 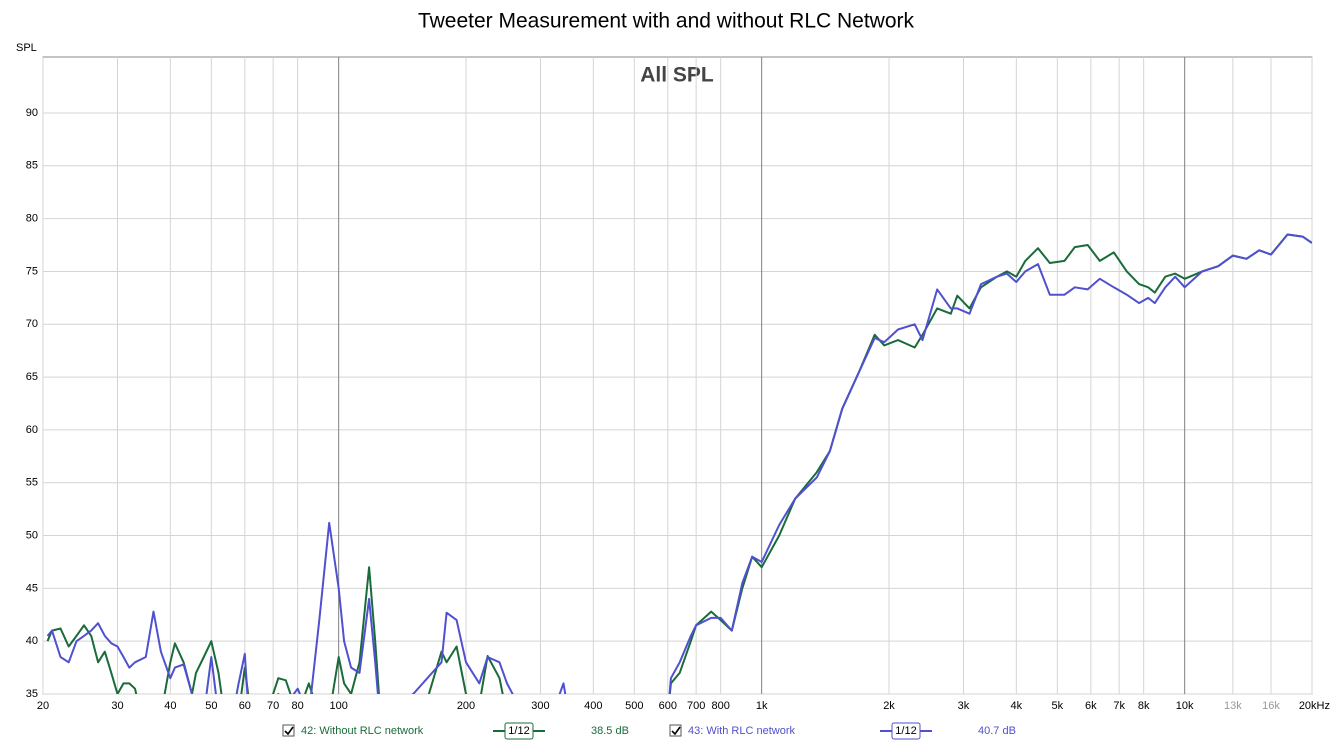 What do you see at coordinates (889, 706) in the screenshot?
I see `x-tick-label: 2k` at bounding box center [889, 706].